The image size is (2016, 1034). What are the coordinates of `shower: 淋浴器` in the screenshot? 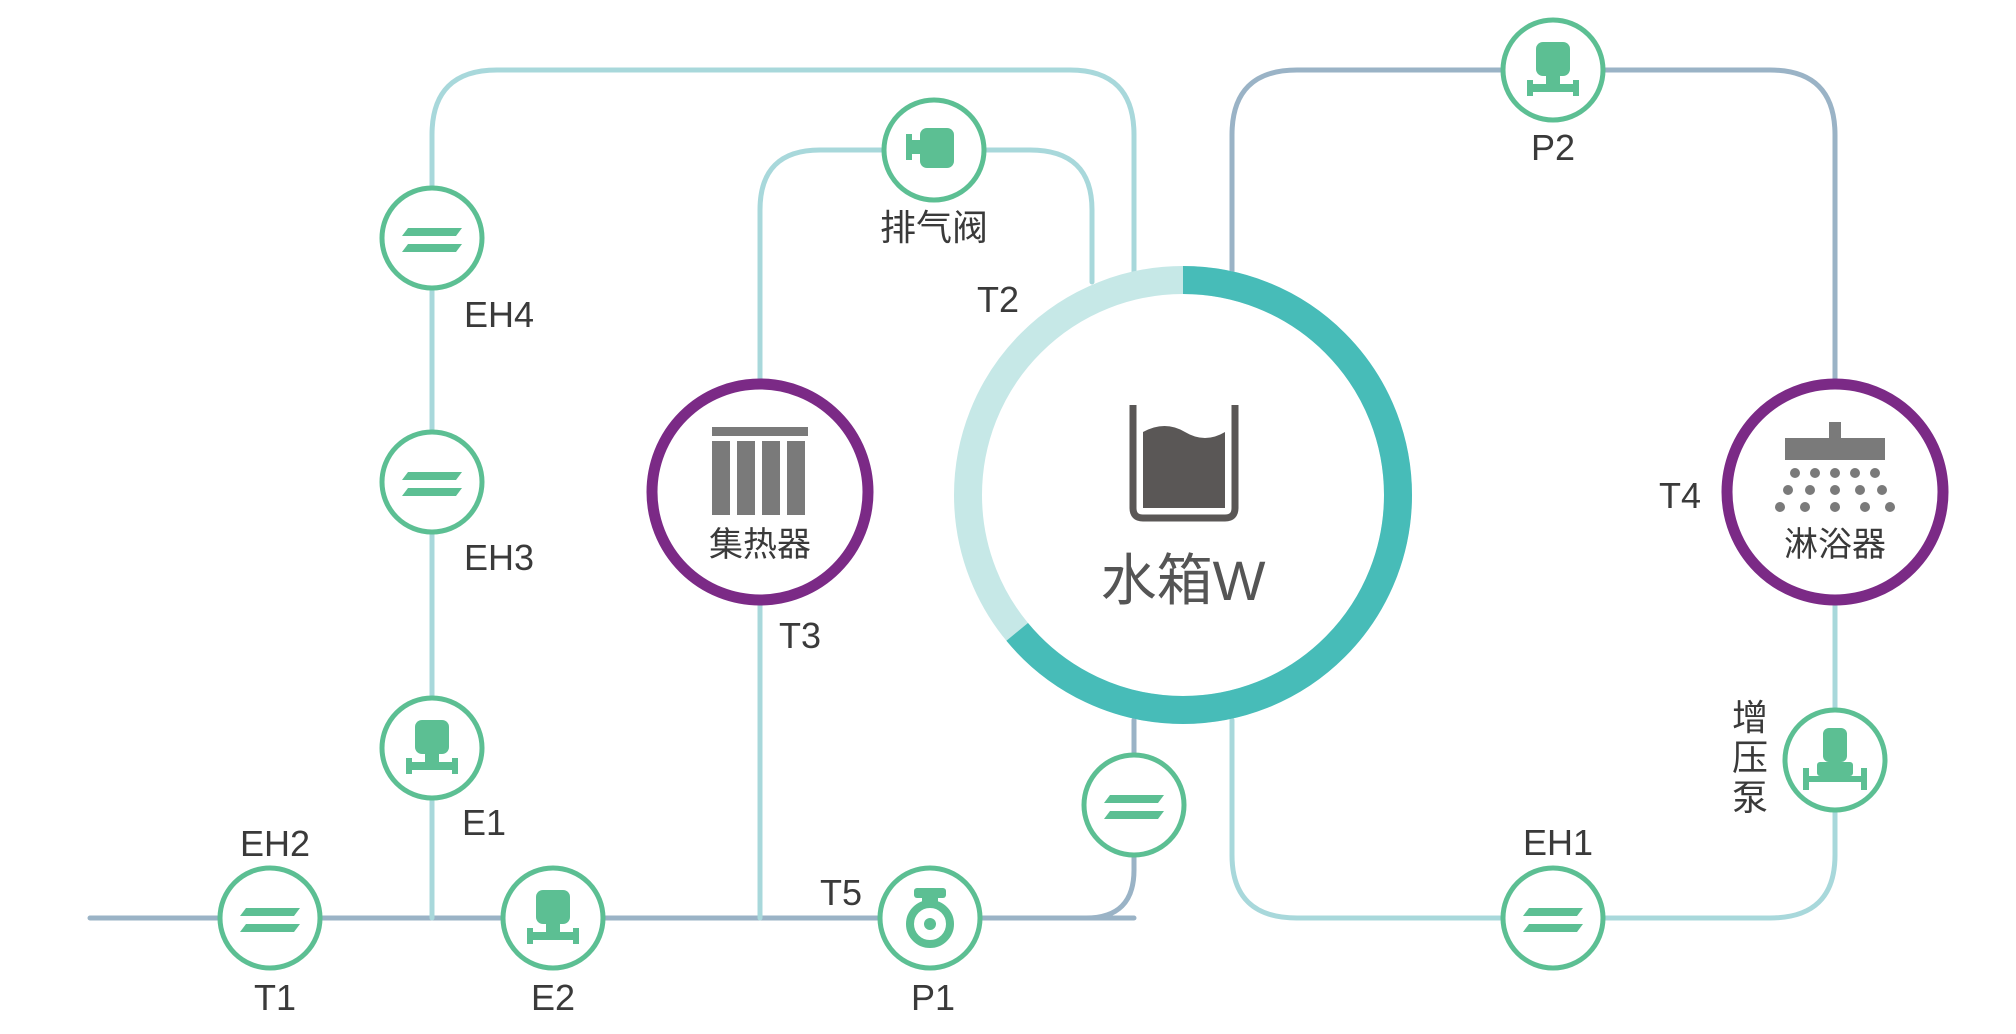 It's located at (1835, 492).